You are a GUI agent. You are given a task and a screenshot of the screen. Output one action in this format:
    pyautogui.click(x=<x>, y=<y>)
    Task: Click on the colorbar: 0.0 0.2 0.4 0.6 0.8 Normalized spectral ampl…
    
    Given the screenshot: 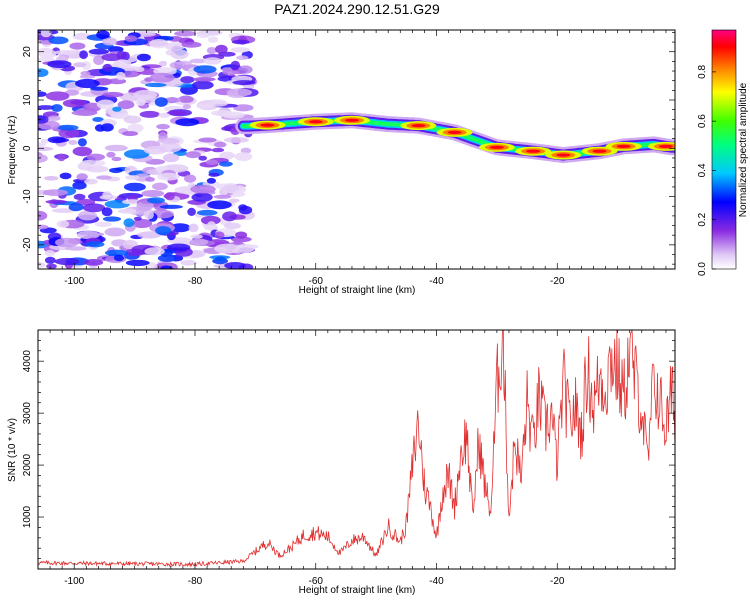 What is the action you would take?
    pyautogui.click(x=723, y=152)
    